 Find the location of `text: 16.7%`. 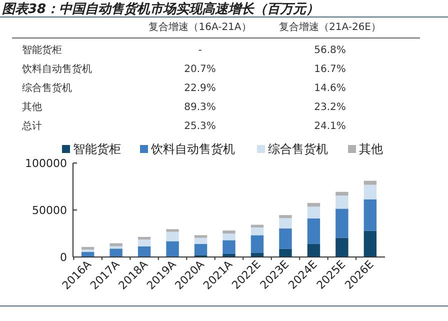

text: 16.7% is located at coordinates (330, 69).